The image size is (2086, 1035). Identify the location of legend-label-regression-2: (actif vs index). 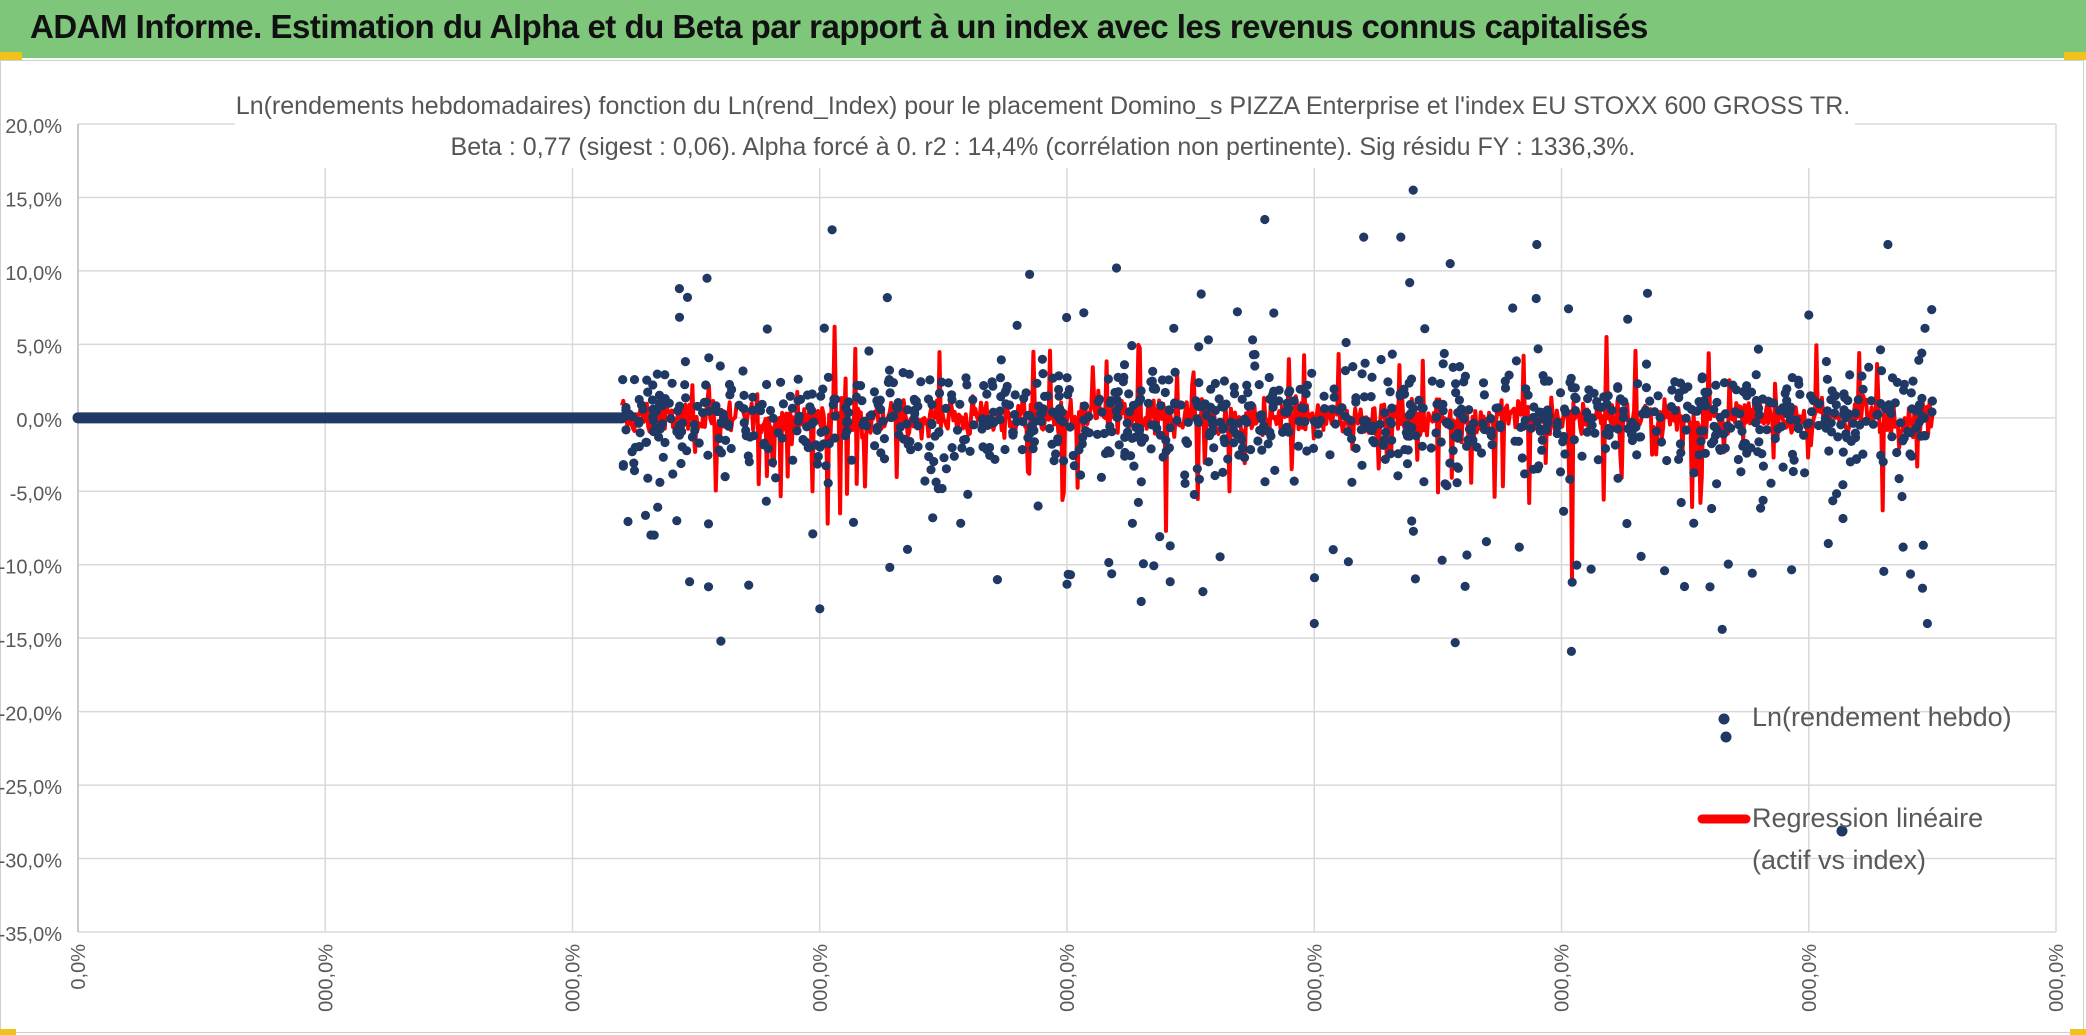
(1839, 860).